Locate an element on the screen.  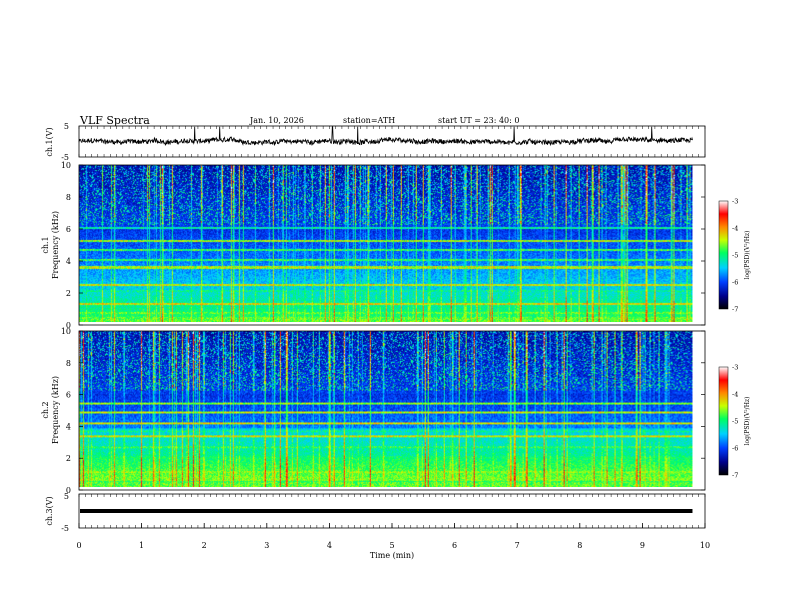
ch1-waveform-trace is located at coordinates (385, 136).